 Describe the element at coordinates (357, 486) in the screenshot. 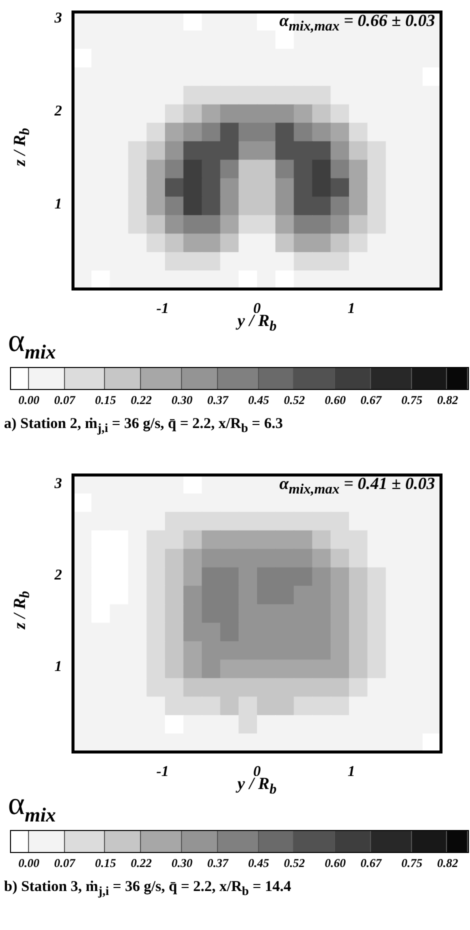

I see `annotation: α$_{mix,max}$ = 0.41 ± 0.03` at that location.